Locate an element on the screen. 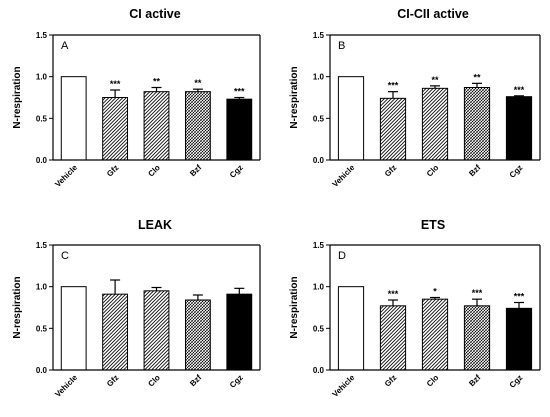  panel-label: D is located at coordinates (342, 256).